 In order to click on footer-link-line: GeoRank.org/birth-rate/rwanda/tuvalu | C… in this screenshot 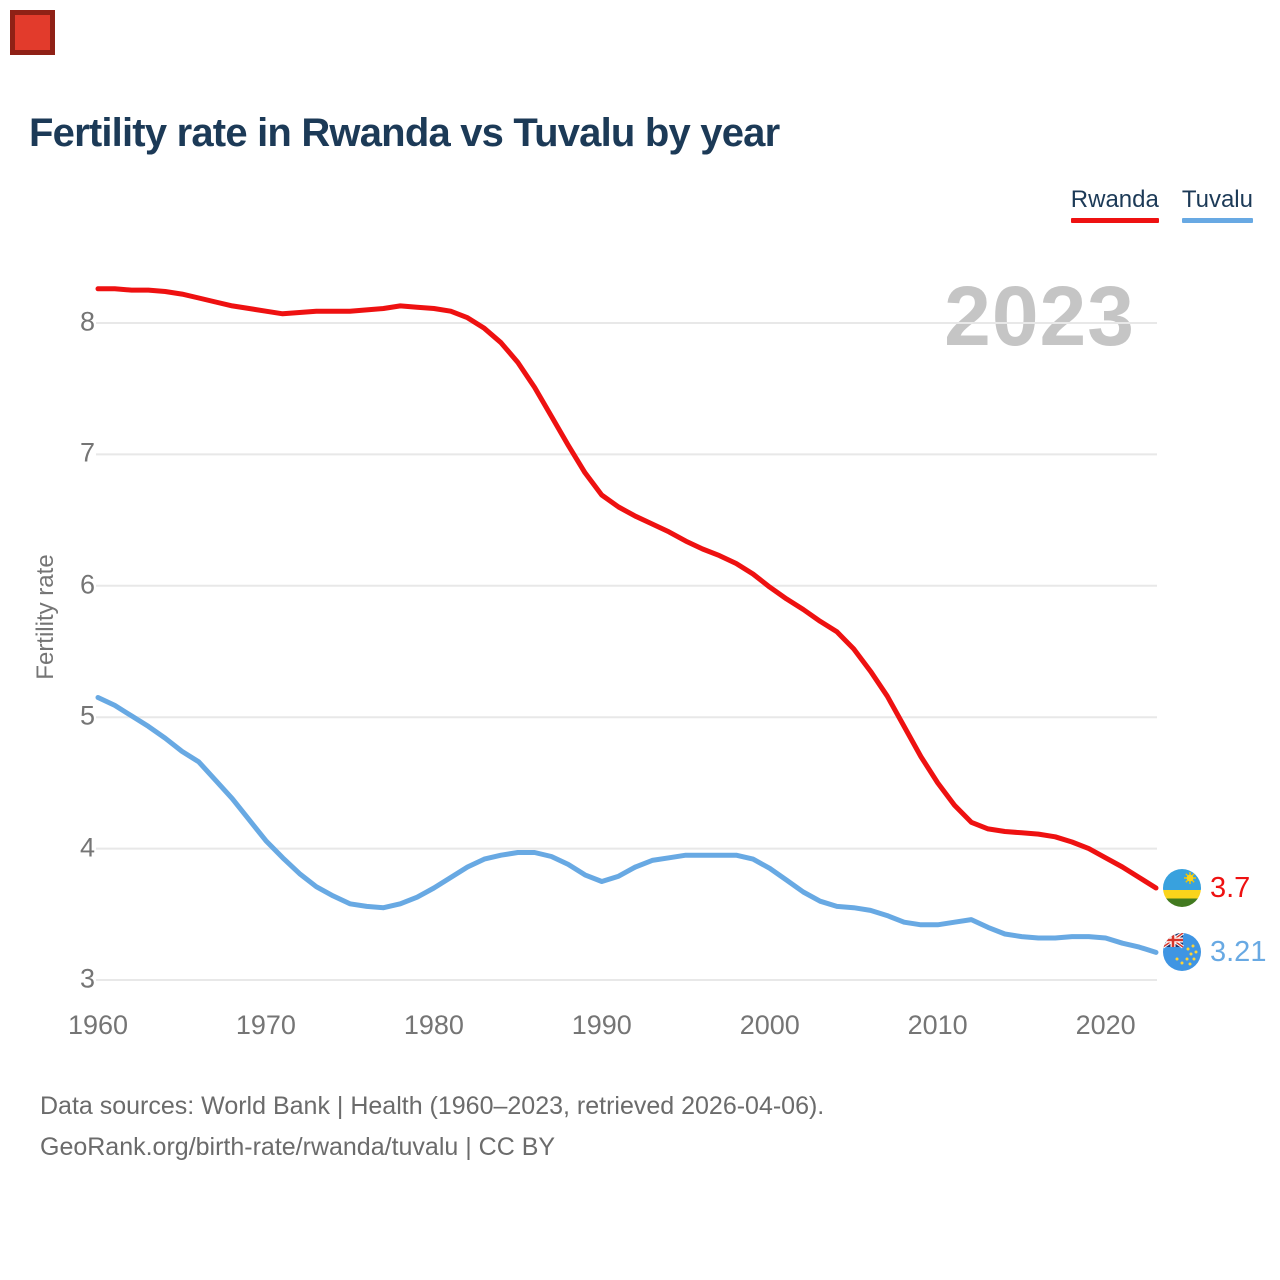, I will do `click(298, 1147)`.